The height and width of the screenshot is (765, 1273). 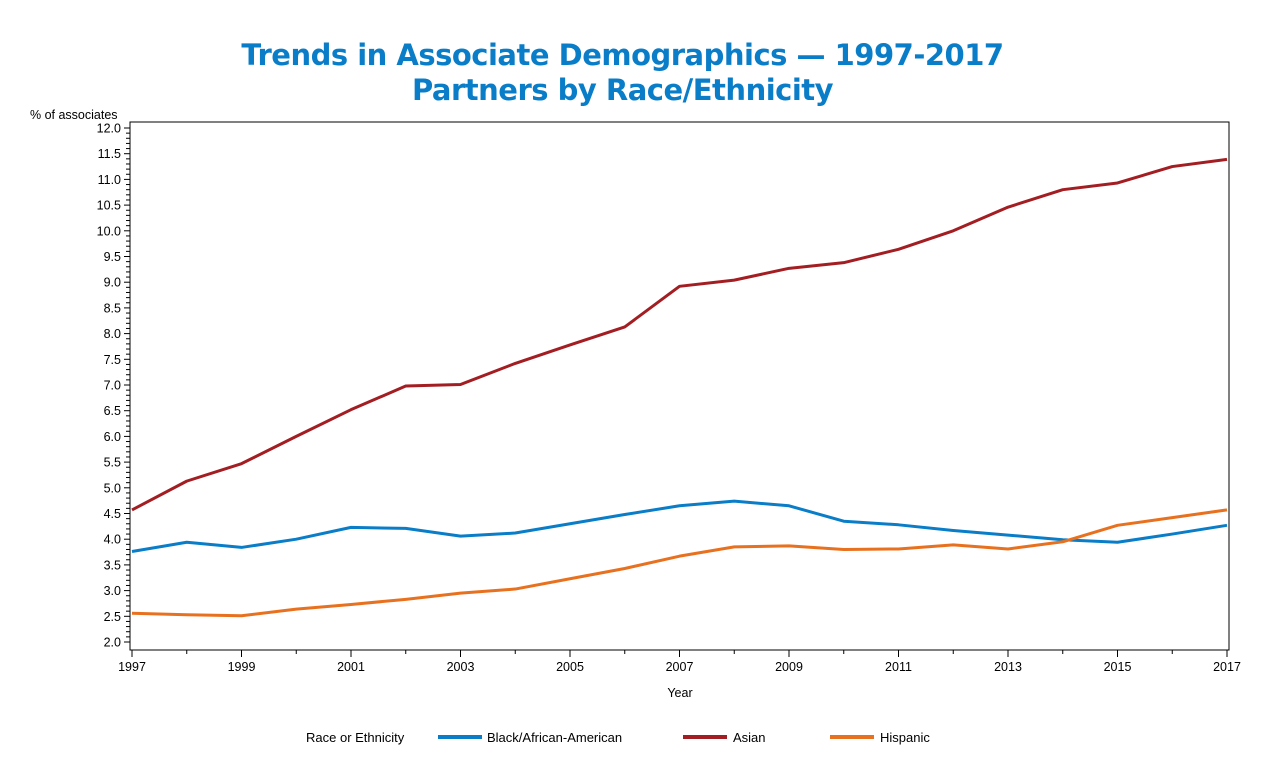 What do you see at coordinates (679, 693) in the screenshot?
I see `x-axis-label: Year` at bounding box center [679, 693].